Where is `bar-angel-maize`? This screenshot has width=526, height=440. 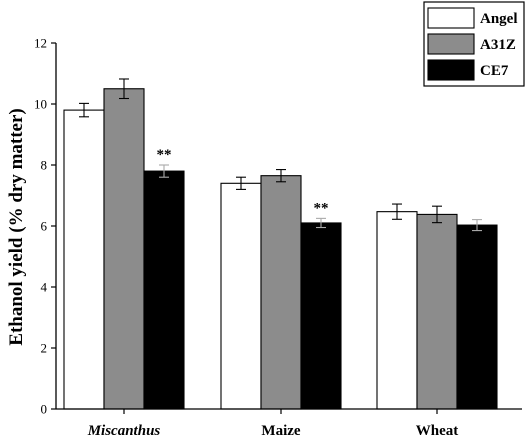
bar-angel-maize is located at coordinates (241, 296).